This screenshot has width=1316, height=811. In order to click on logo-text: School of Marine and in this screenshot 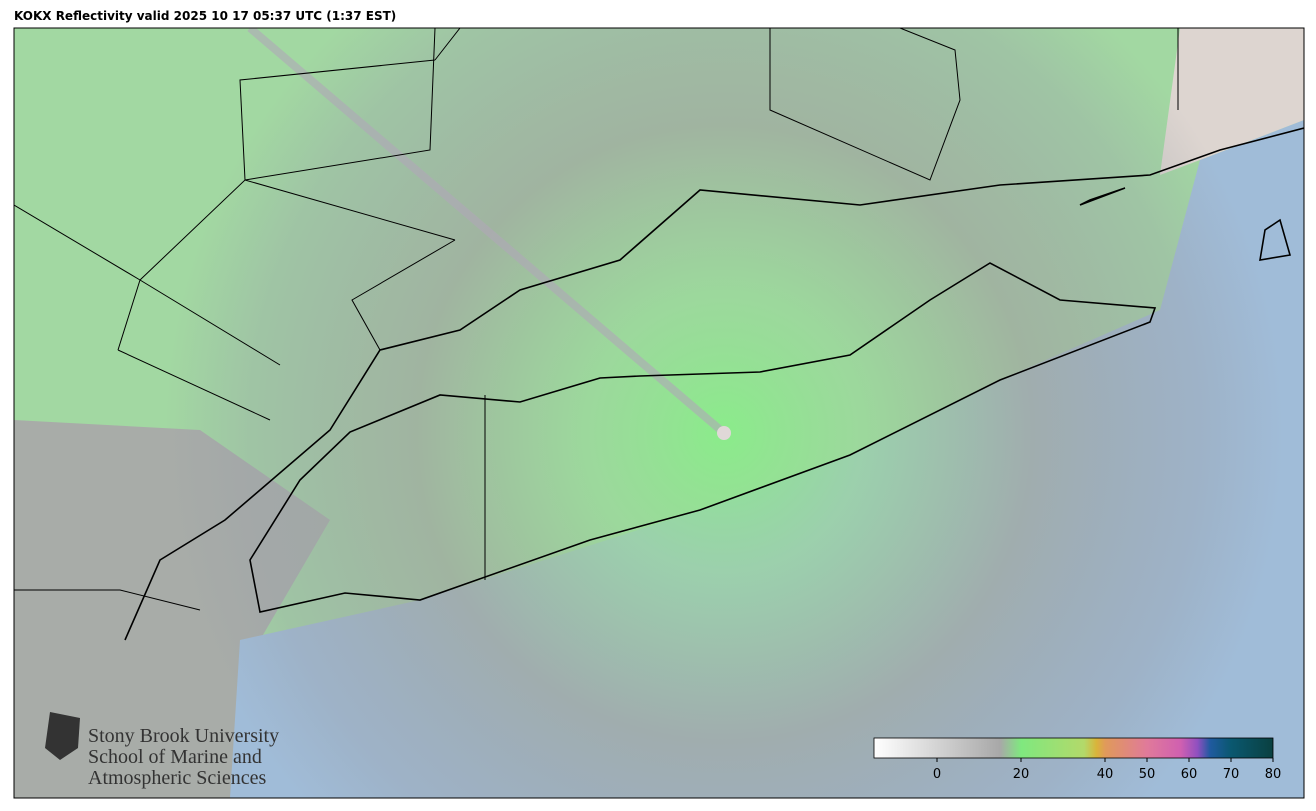, I will do `click(175, 757)`.